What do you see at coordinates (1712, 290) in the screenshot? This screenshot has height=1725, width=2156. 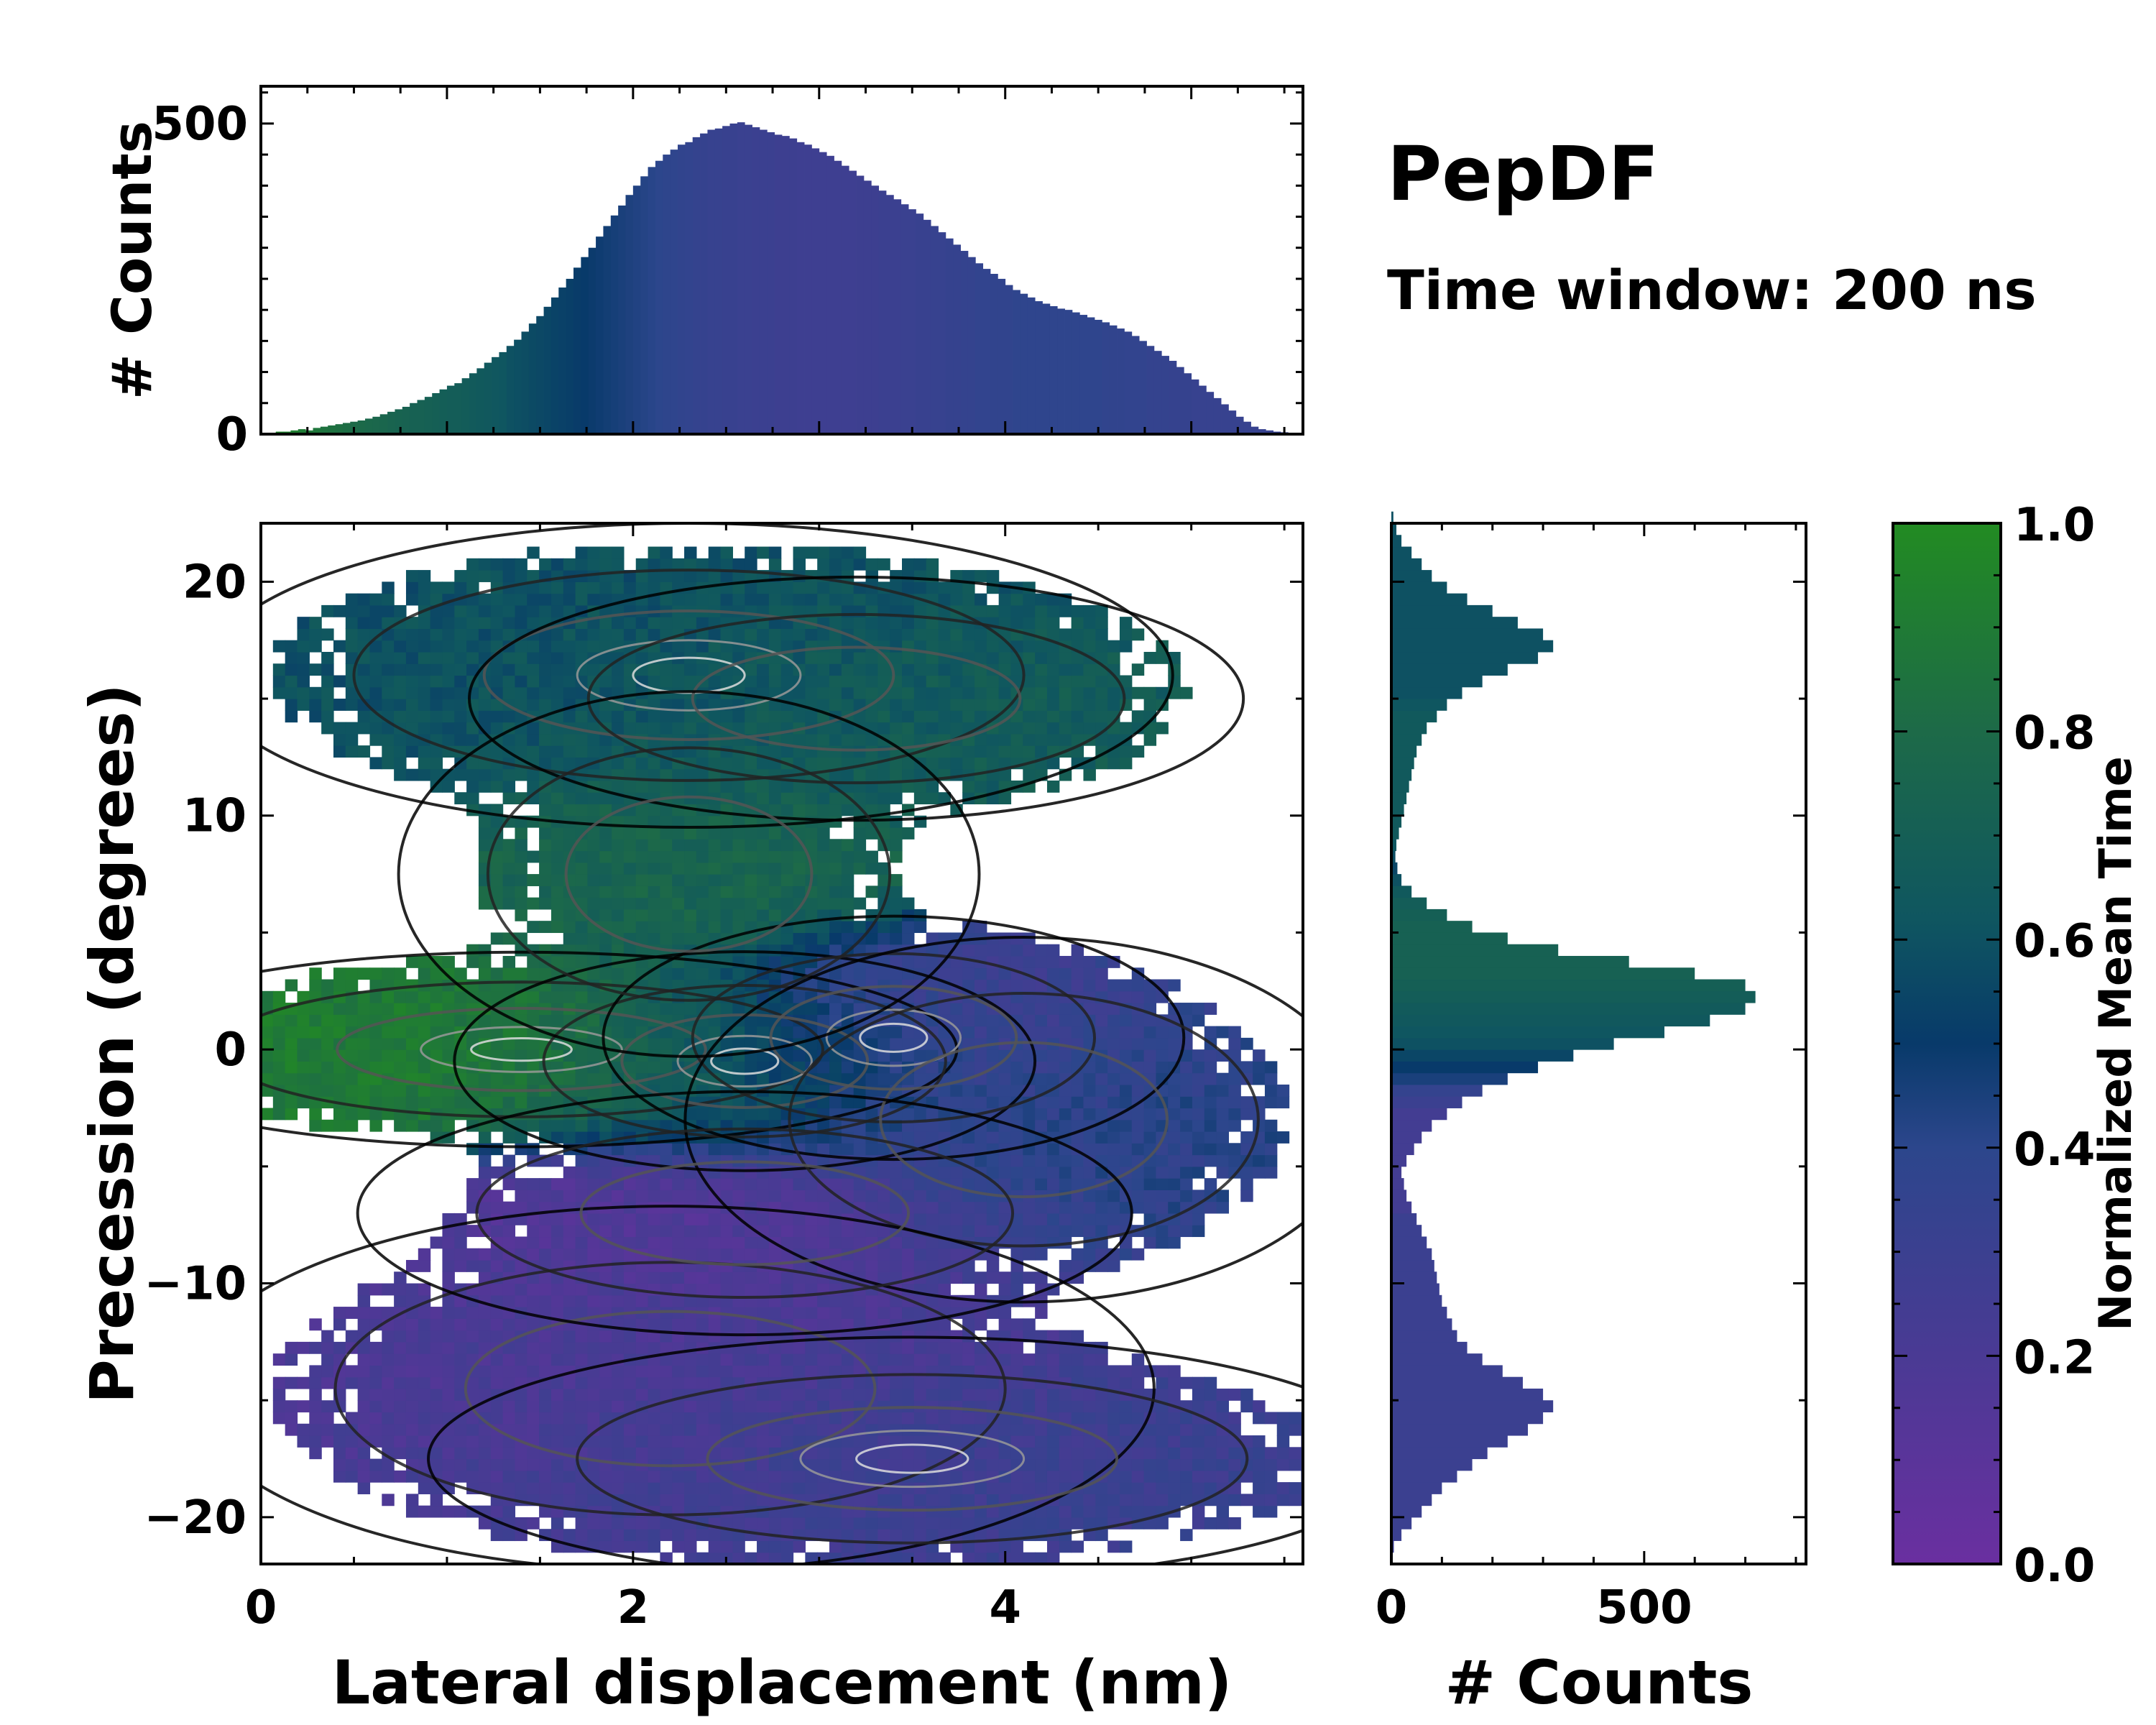 I see `figure-subtitle: Time window: 200 ns` at bounding box center [1712, 290].